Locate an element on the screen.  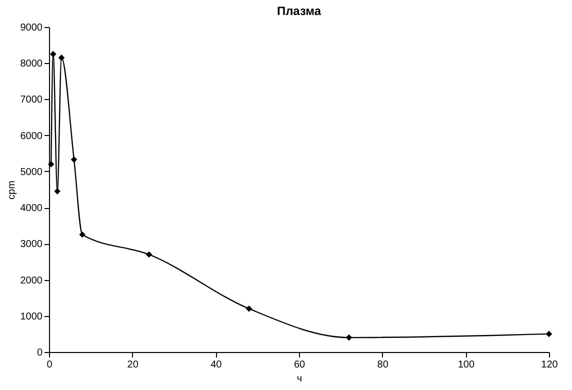
y-tick-label: 4000 is located at coordinates (31, 208).